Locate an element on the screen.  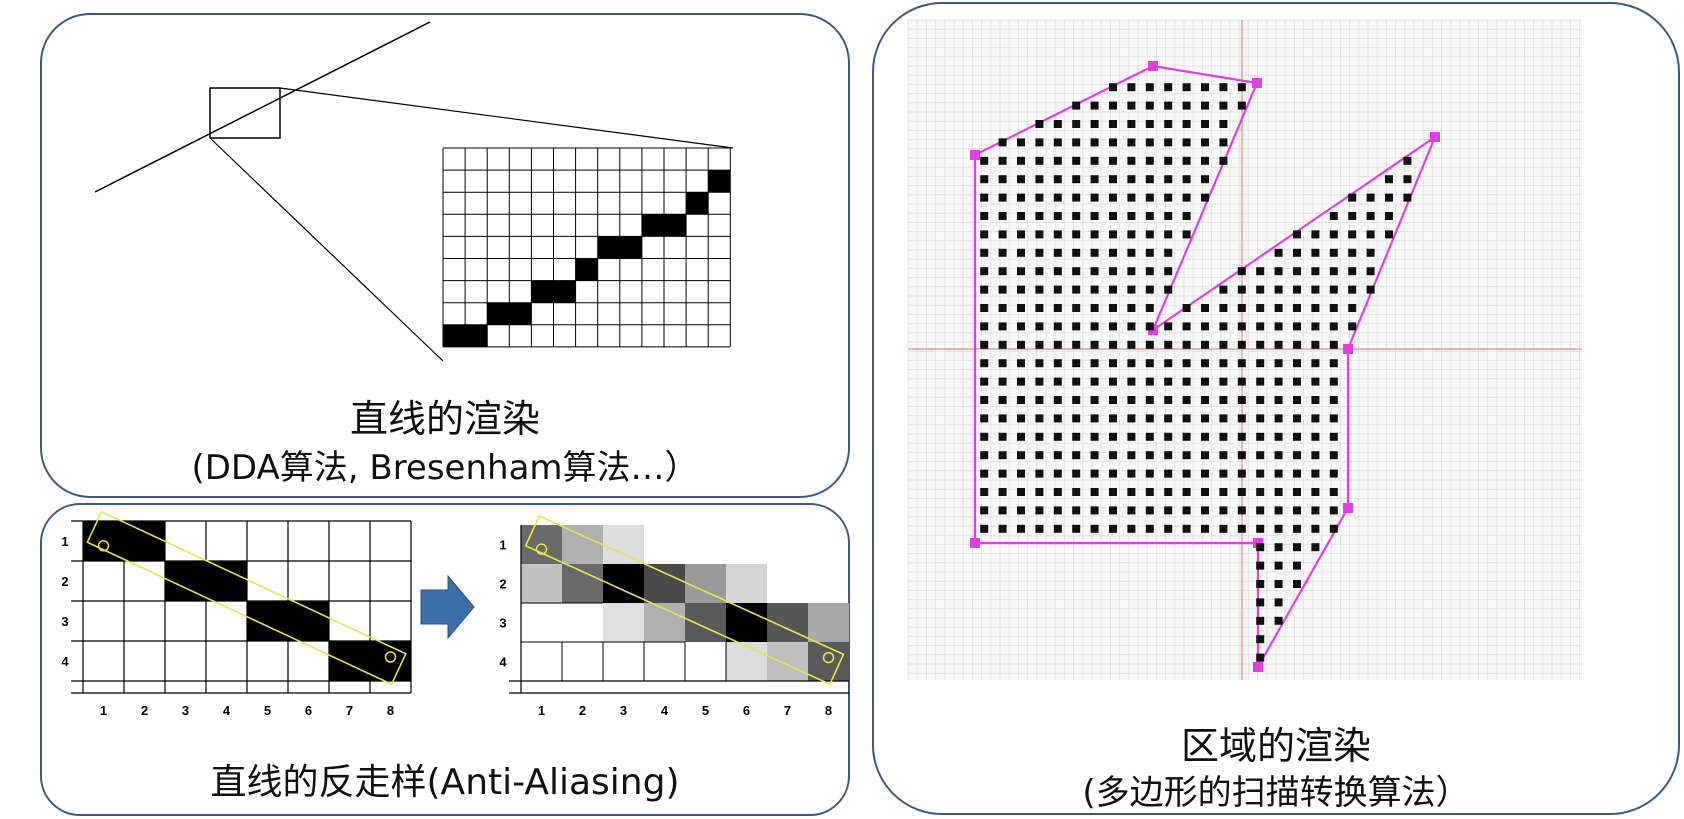
aliased-xtick-1: 1 is located at coordinates (103, 710).